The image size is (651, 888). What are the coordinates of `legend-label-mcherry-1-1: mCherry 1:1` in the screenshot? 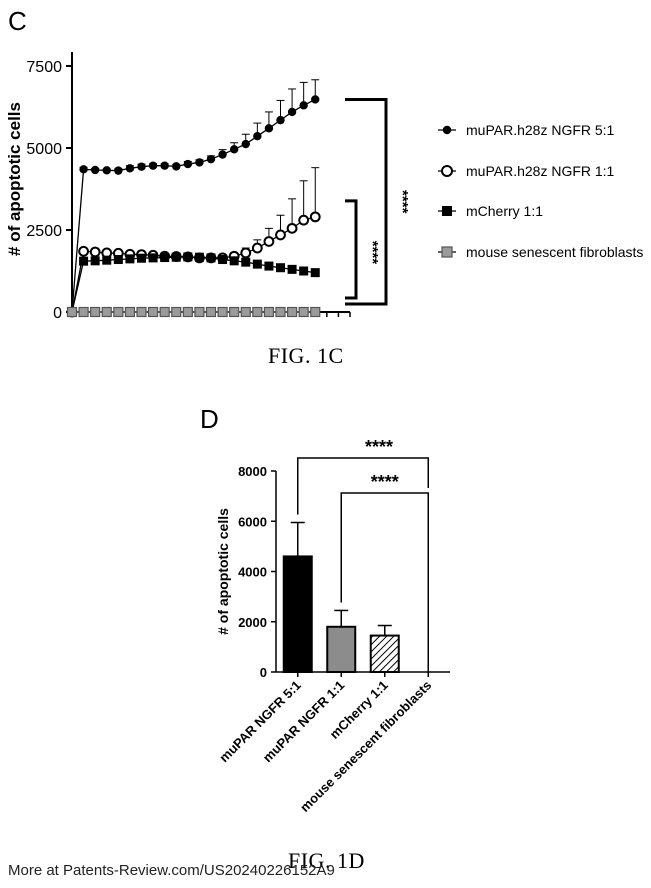 It's located at (504, 211).